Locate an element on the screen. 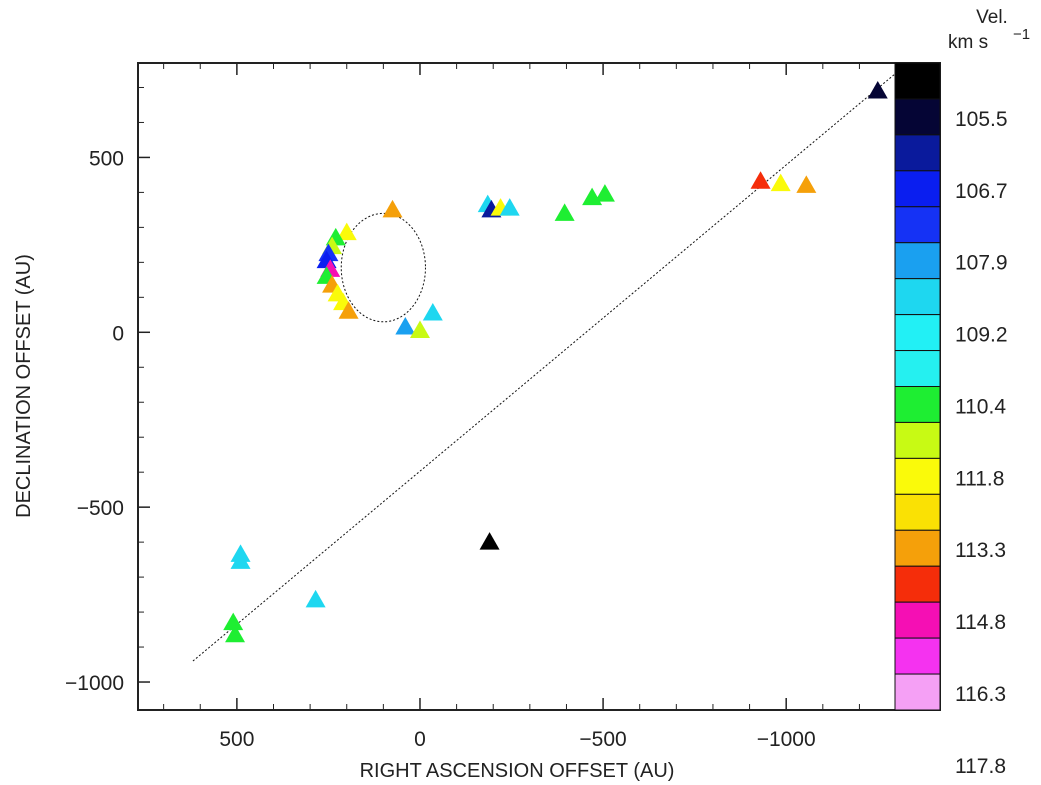 The height and width of the screenshot is (785, 1041). y-axis-title: DECLINATION OFFSET (AU) is located at coordinates (24, 386).